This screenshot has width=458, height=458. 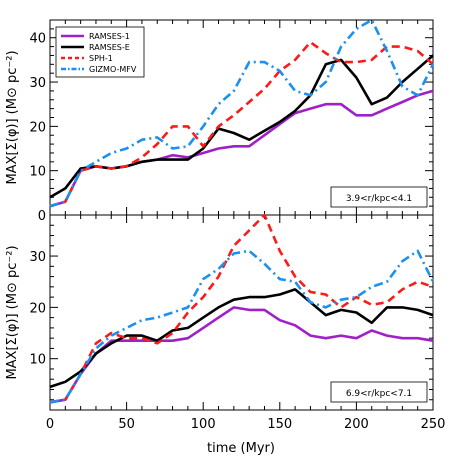 I want to click on x-tick-label: 250, so click(x=433, y=424).